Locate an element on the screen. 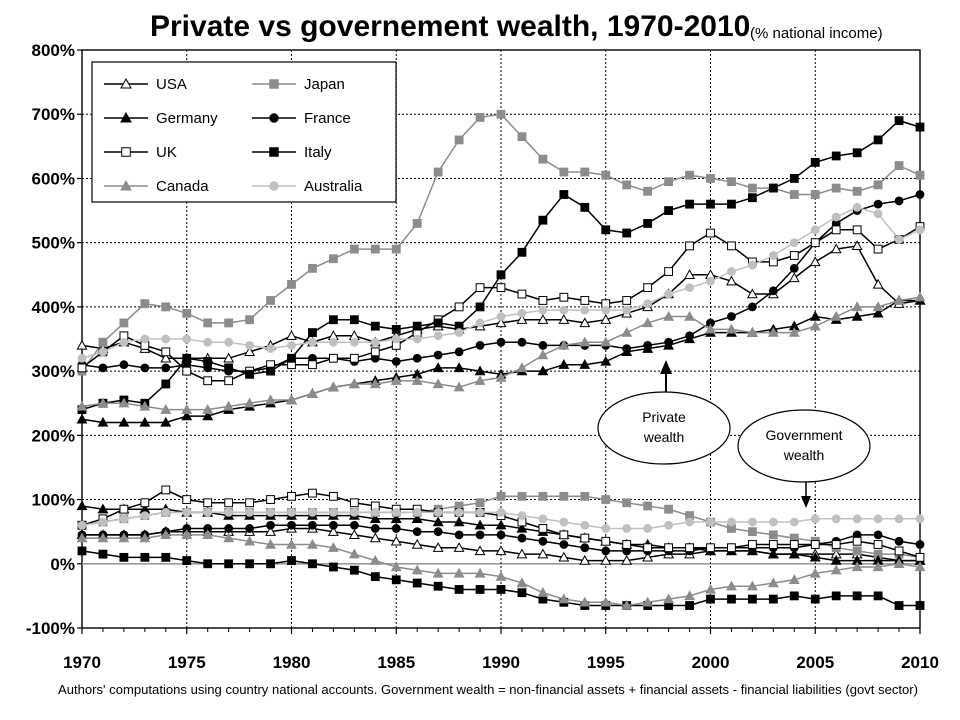 The height and width of the screenshot is (720, 960). government-wealth-label-line1: Government is located at coordinates (803, 435).